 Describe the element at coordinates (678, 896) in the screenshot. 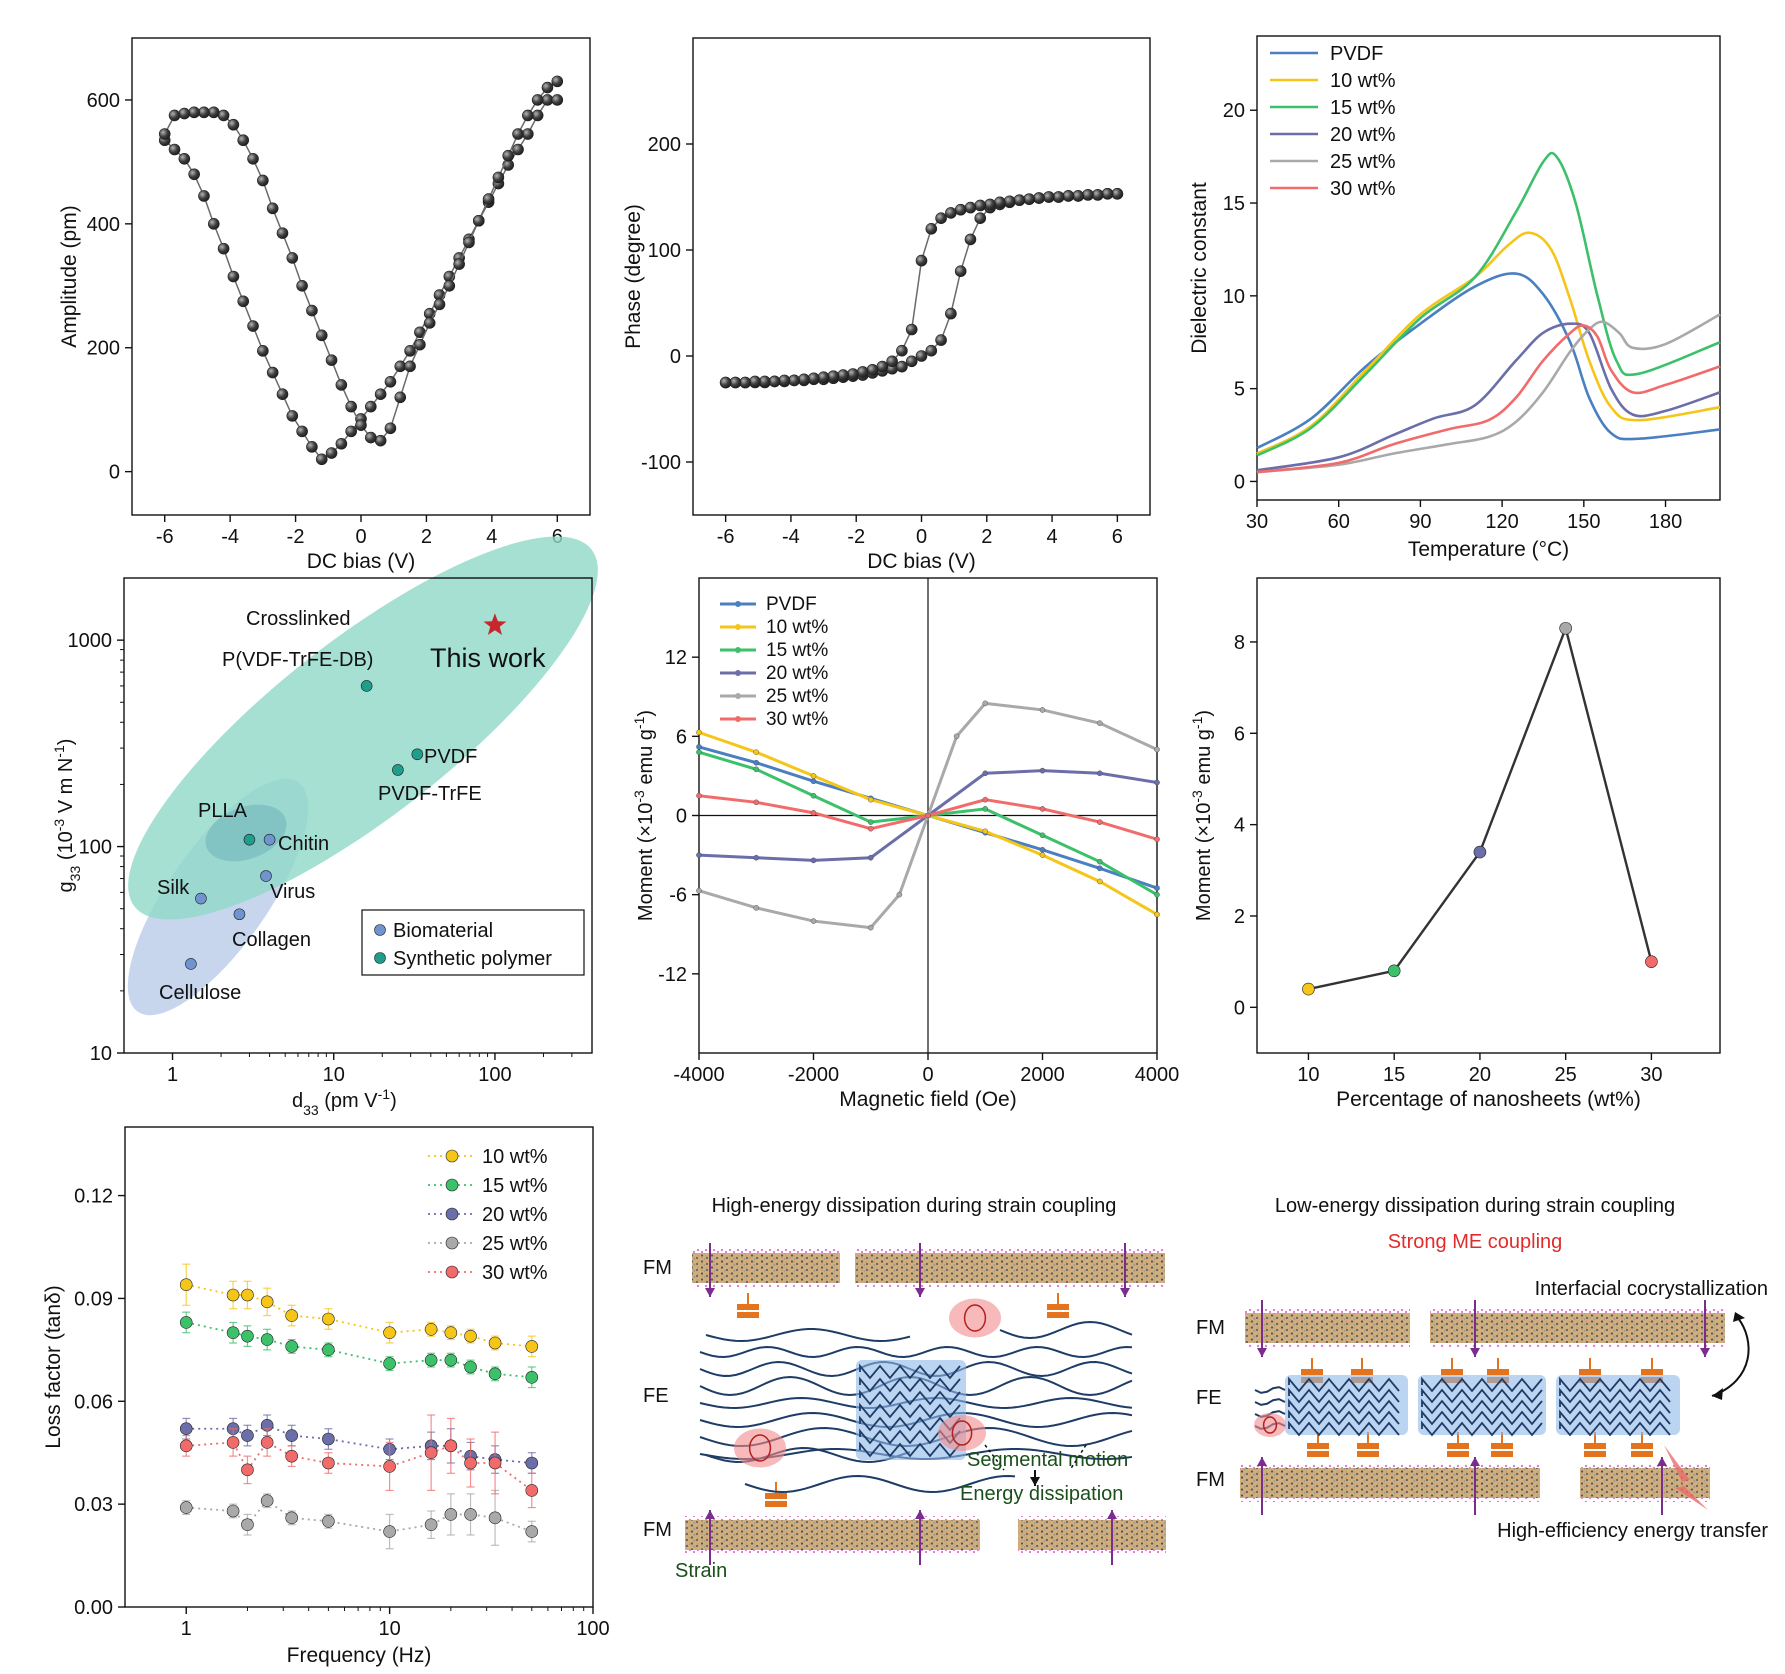

I see `mf-ytick-label: -6` at that location.